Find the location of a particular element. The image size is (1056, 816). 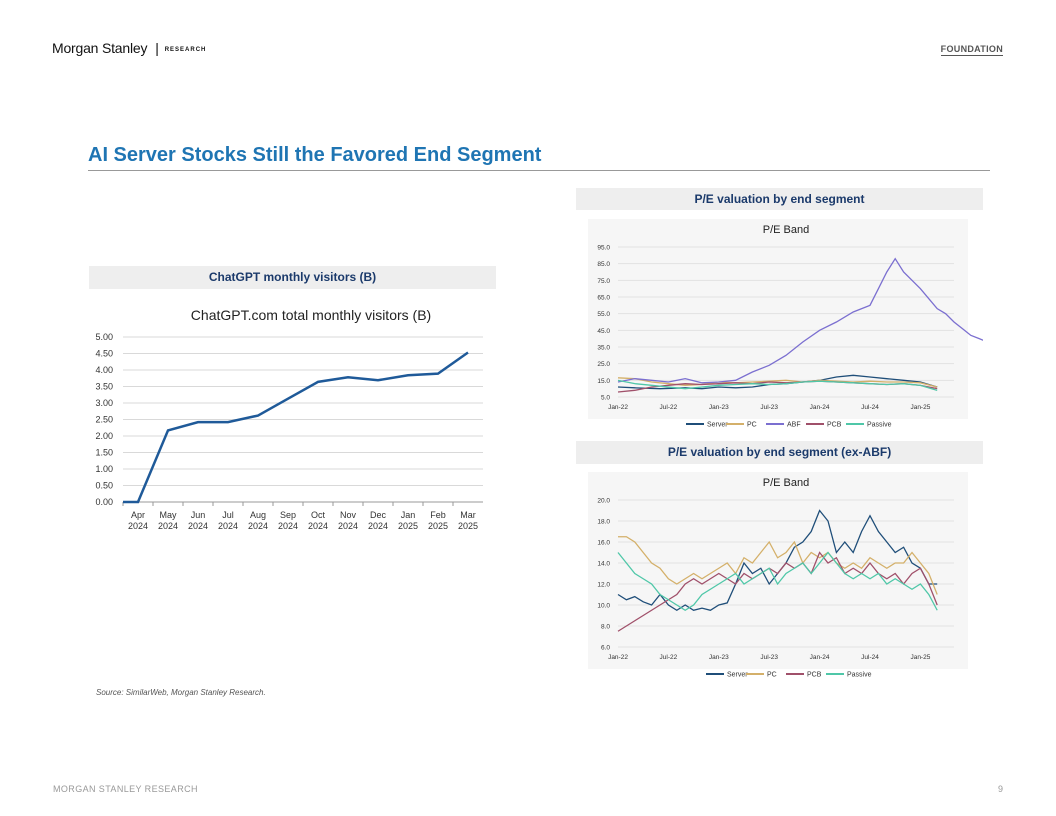

x-tick-label-month: Jul is located at coordinates (228, 515).